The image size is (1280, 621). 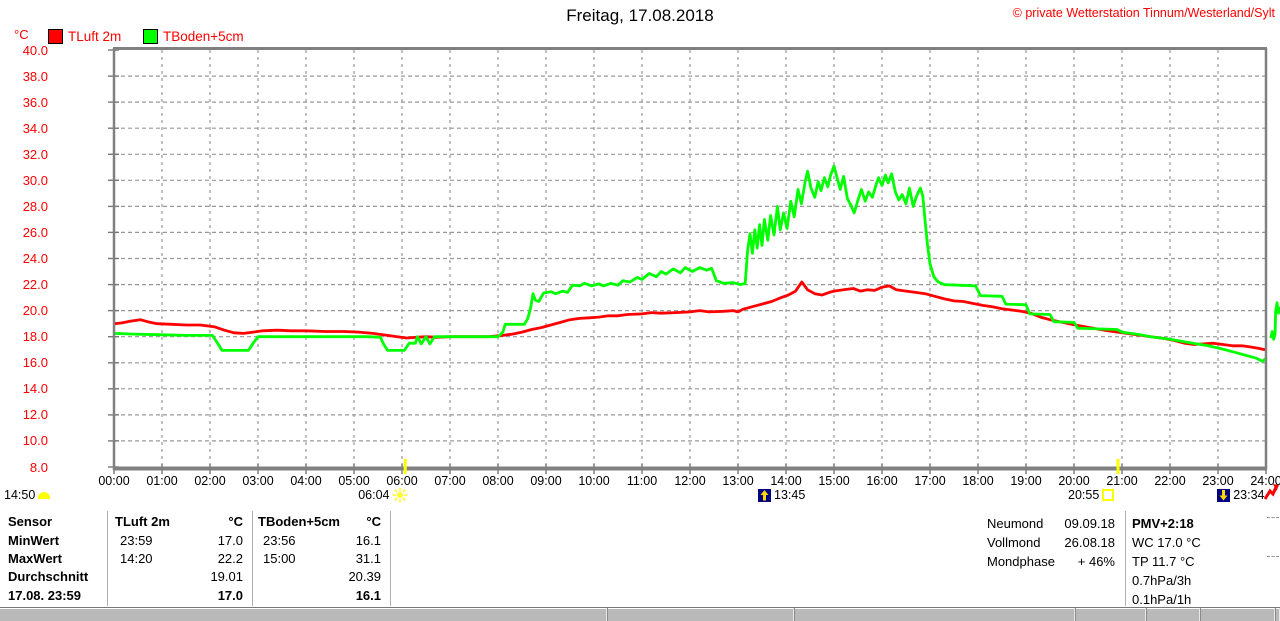 I want to click on legend-item-tboden: TBoden+5cm, so click(x=193, y=36).